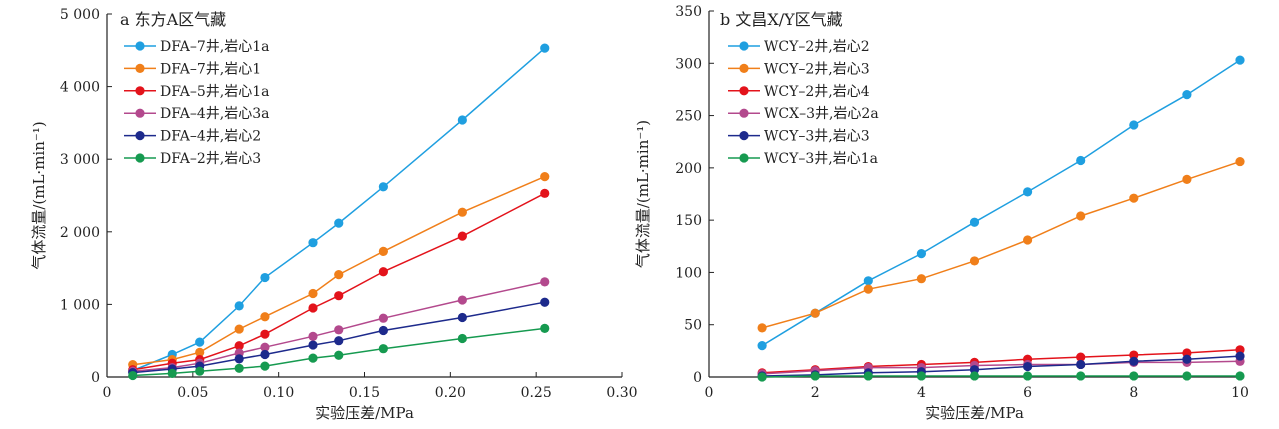 The width and height of the screenshot is (1279, 429). I want to click on x-tick-label: 0.30, so click(621, 393).